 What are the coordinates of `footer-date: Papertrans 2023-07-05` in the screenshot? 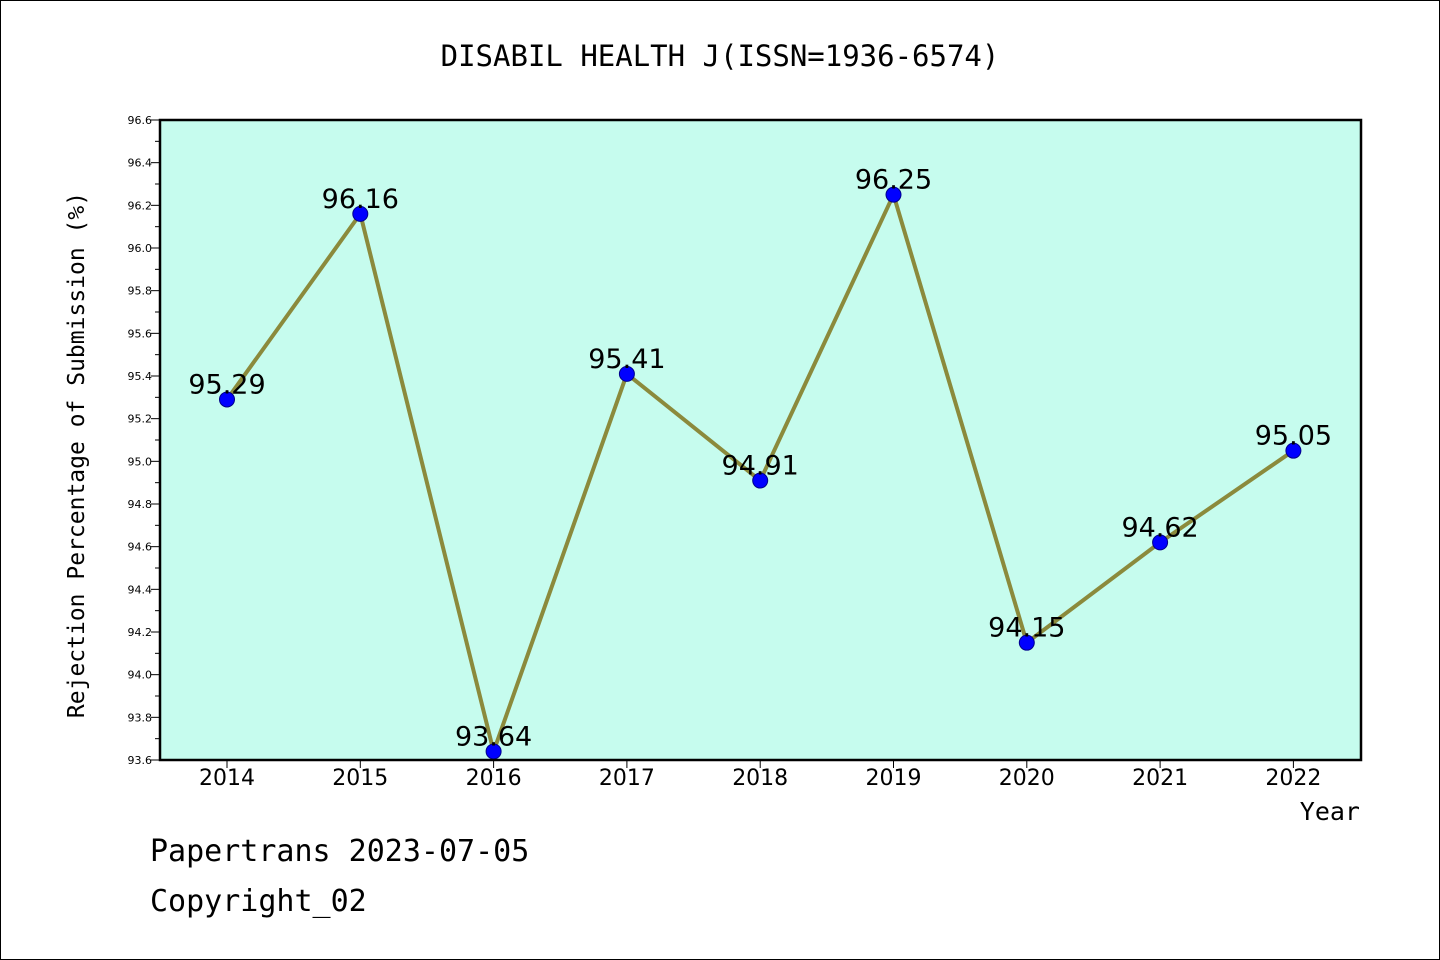 It's located at (340, 851).